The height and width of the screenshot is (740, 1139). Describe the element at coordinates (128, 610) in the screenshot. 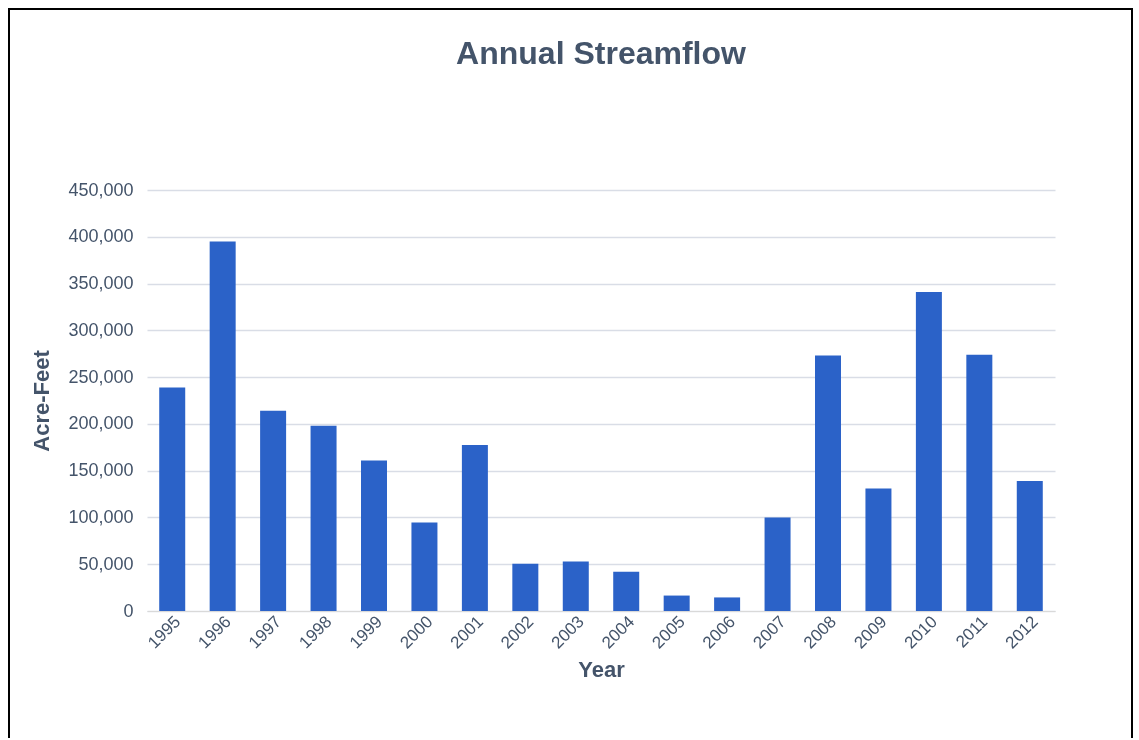

I see `y-tick-label: 0` at that location.